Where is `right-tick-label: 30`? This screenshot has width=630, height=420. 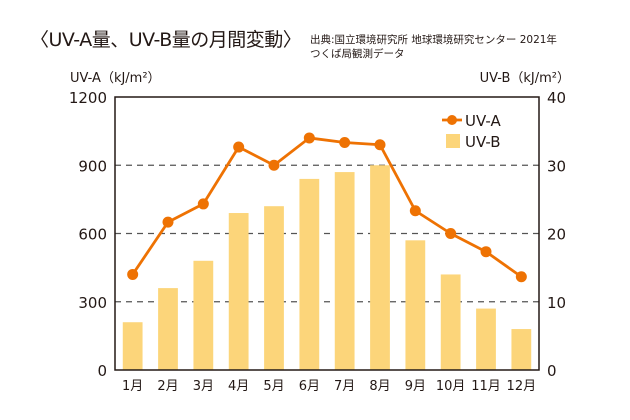 right-tick-label: 30 is located at coordinates (556, 166).